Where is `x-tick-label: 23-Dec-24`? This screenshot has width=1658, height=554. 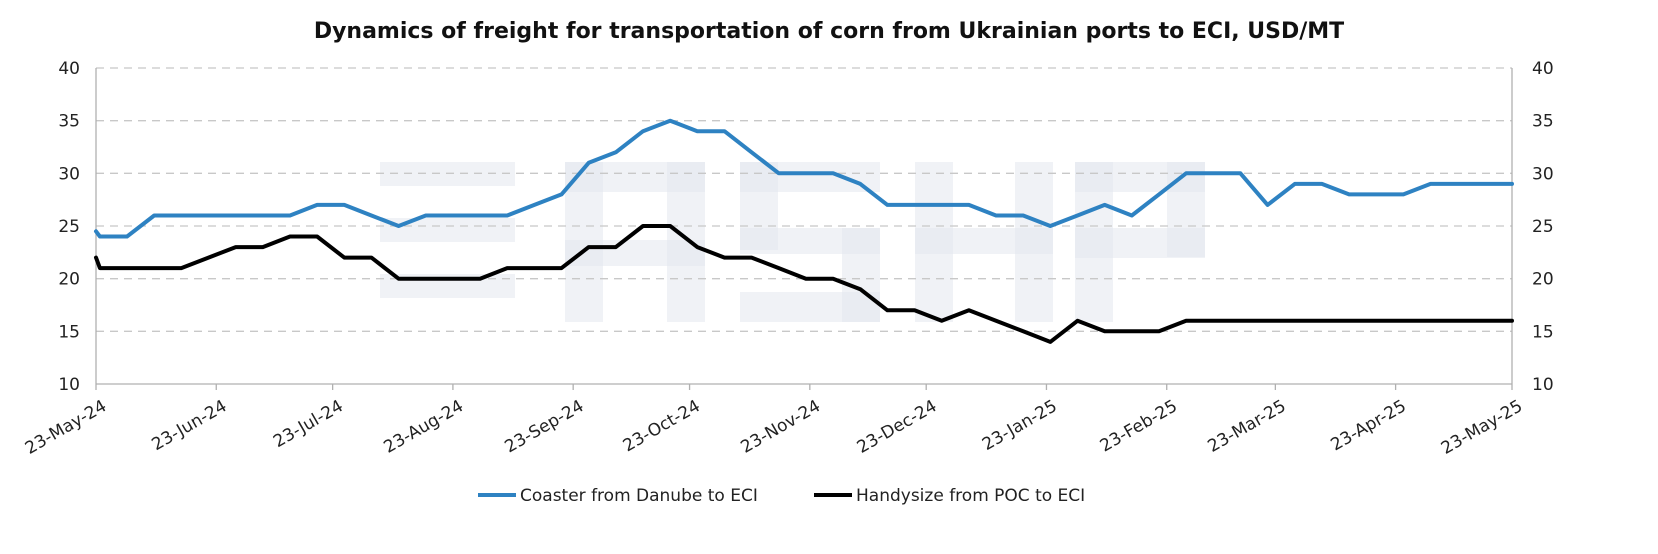 x-tick-label: 23-Dec-24 is located at coordinates (897, 427).